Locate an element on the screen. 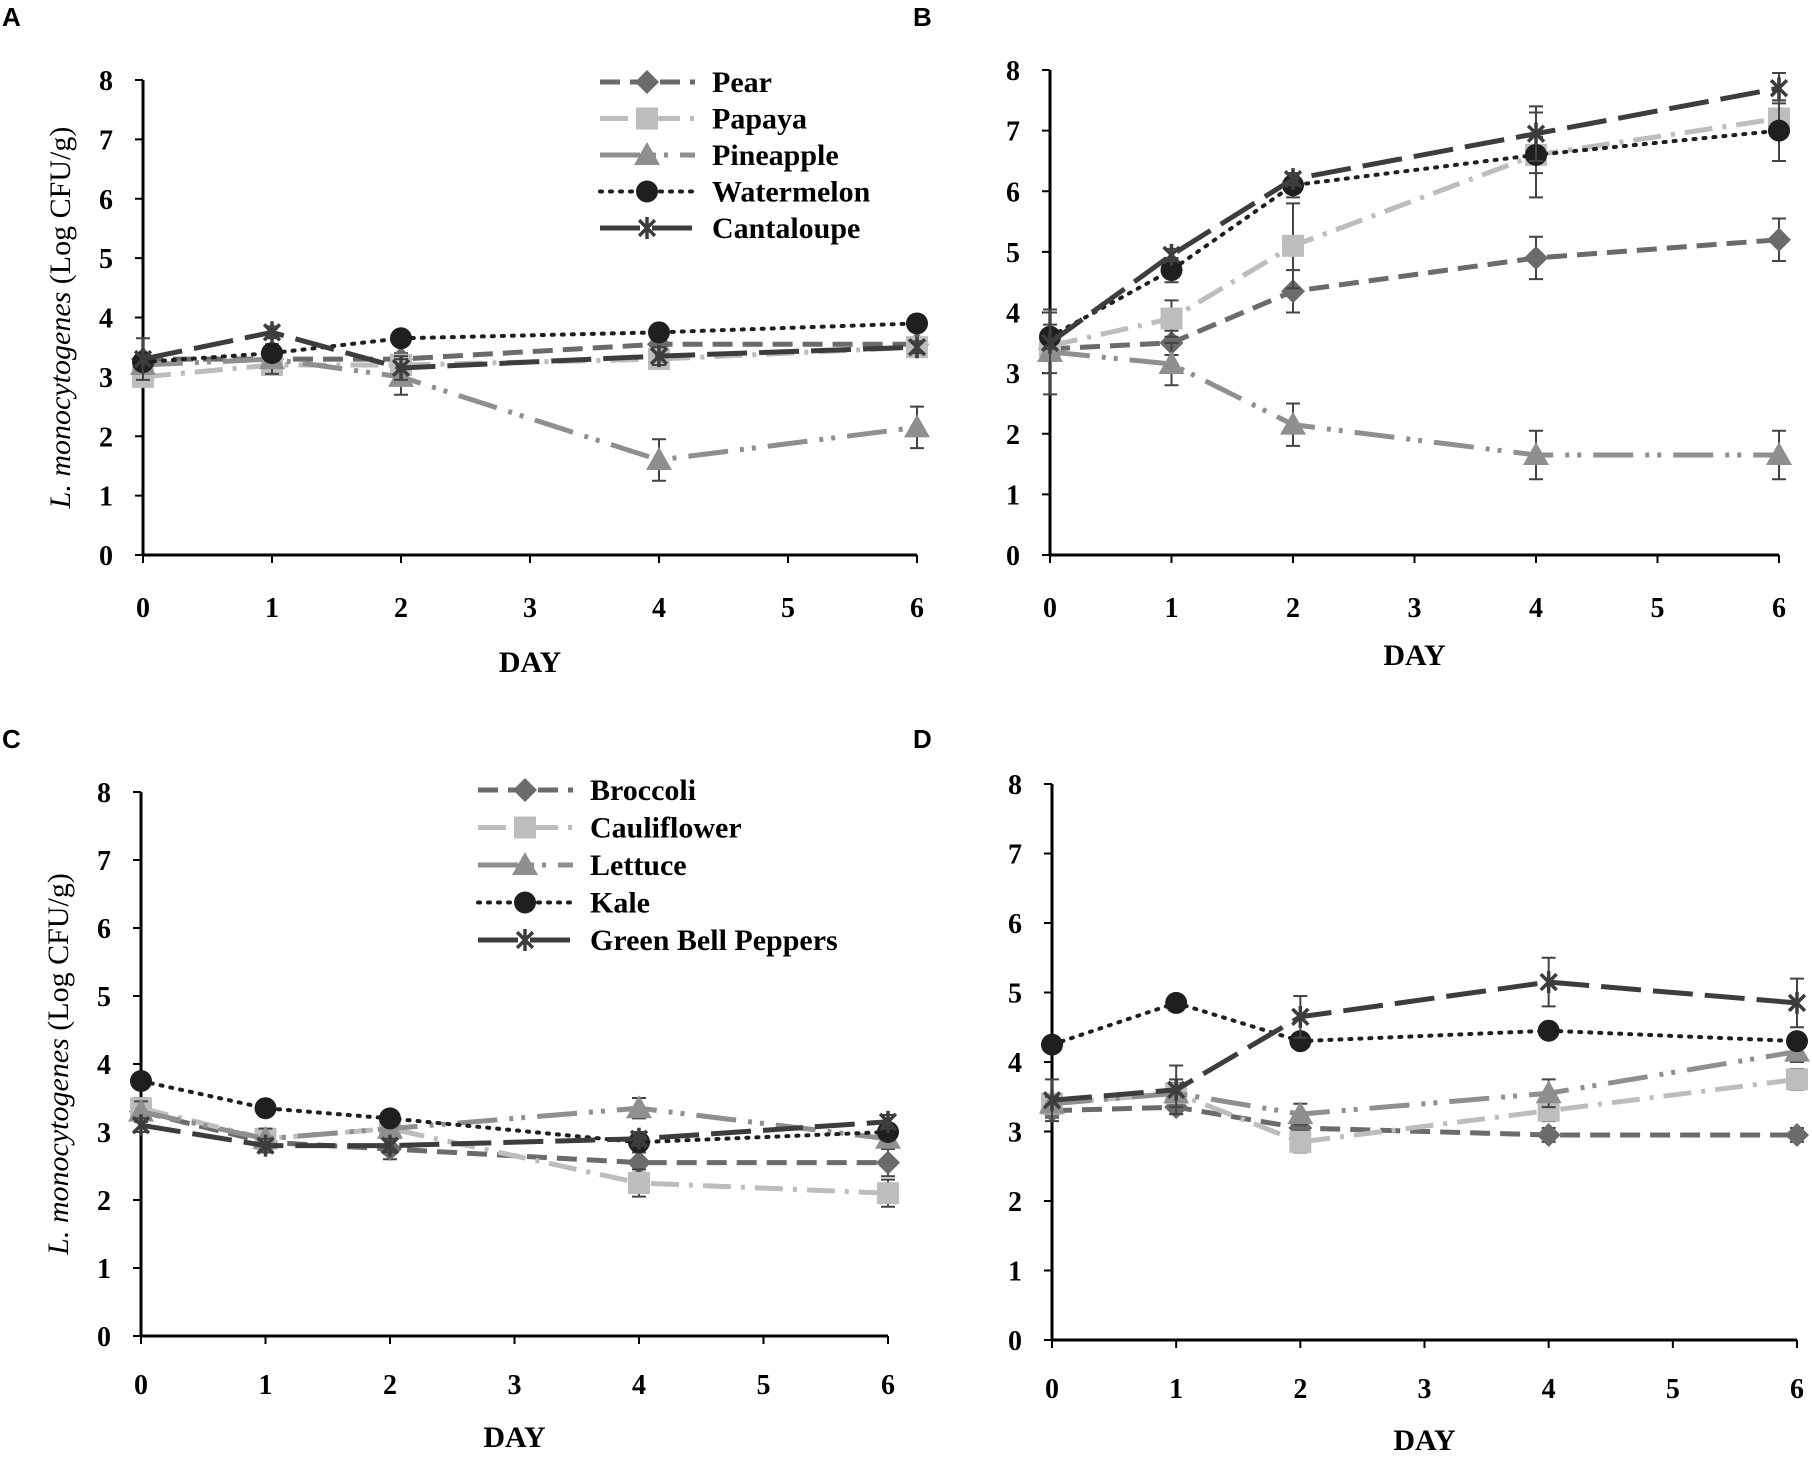 This screenshot has width=1812, height=1462. legend-label: Broccoli is located at coordinates (643, 790).